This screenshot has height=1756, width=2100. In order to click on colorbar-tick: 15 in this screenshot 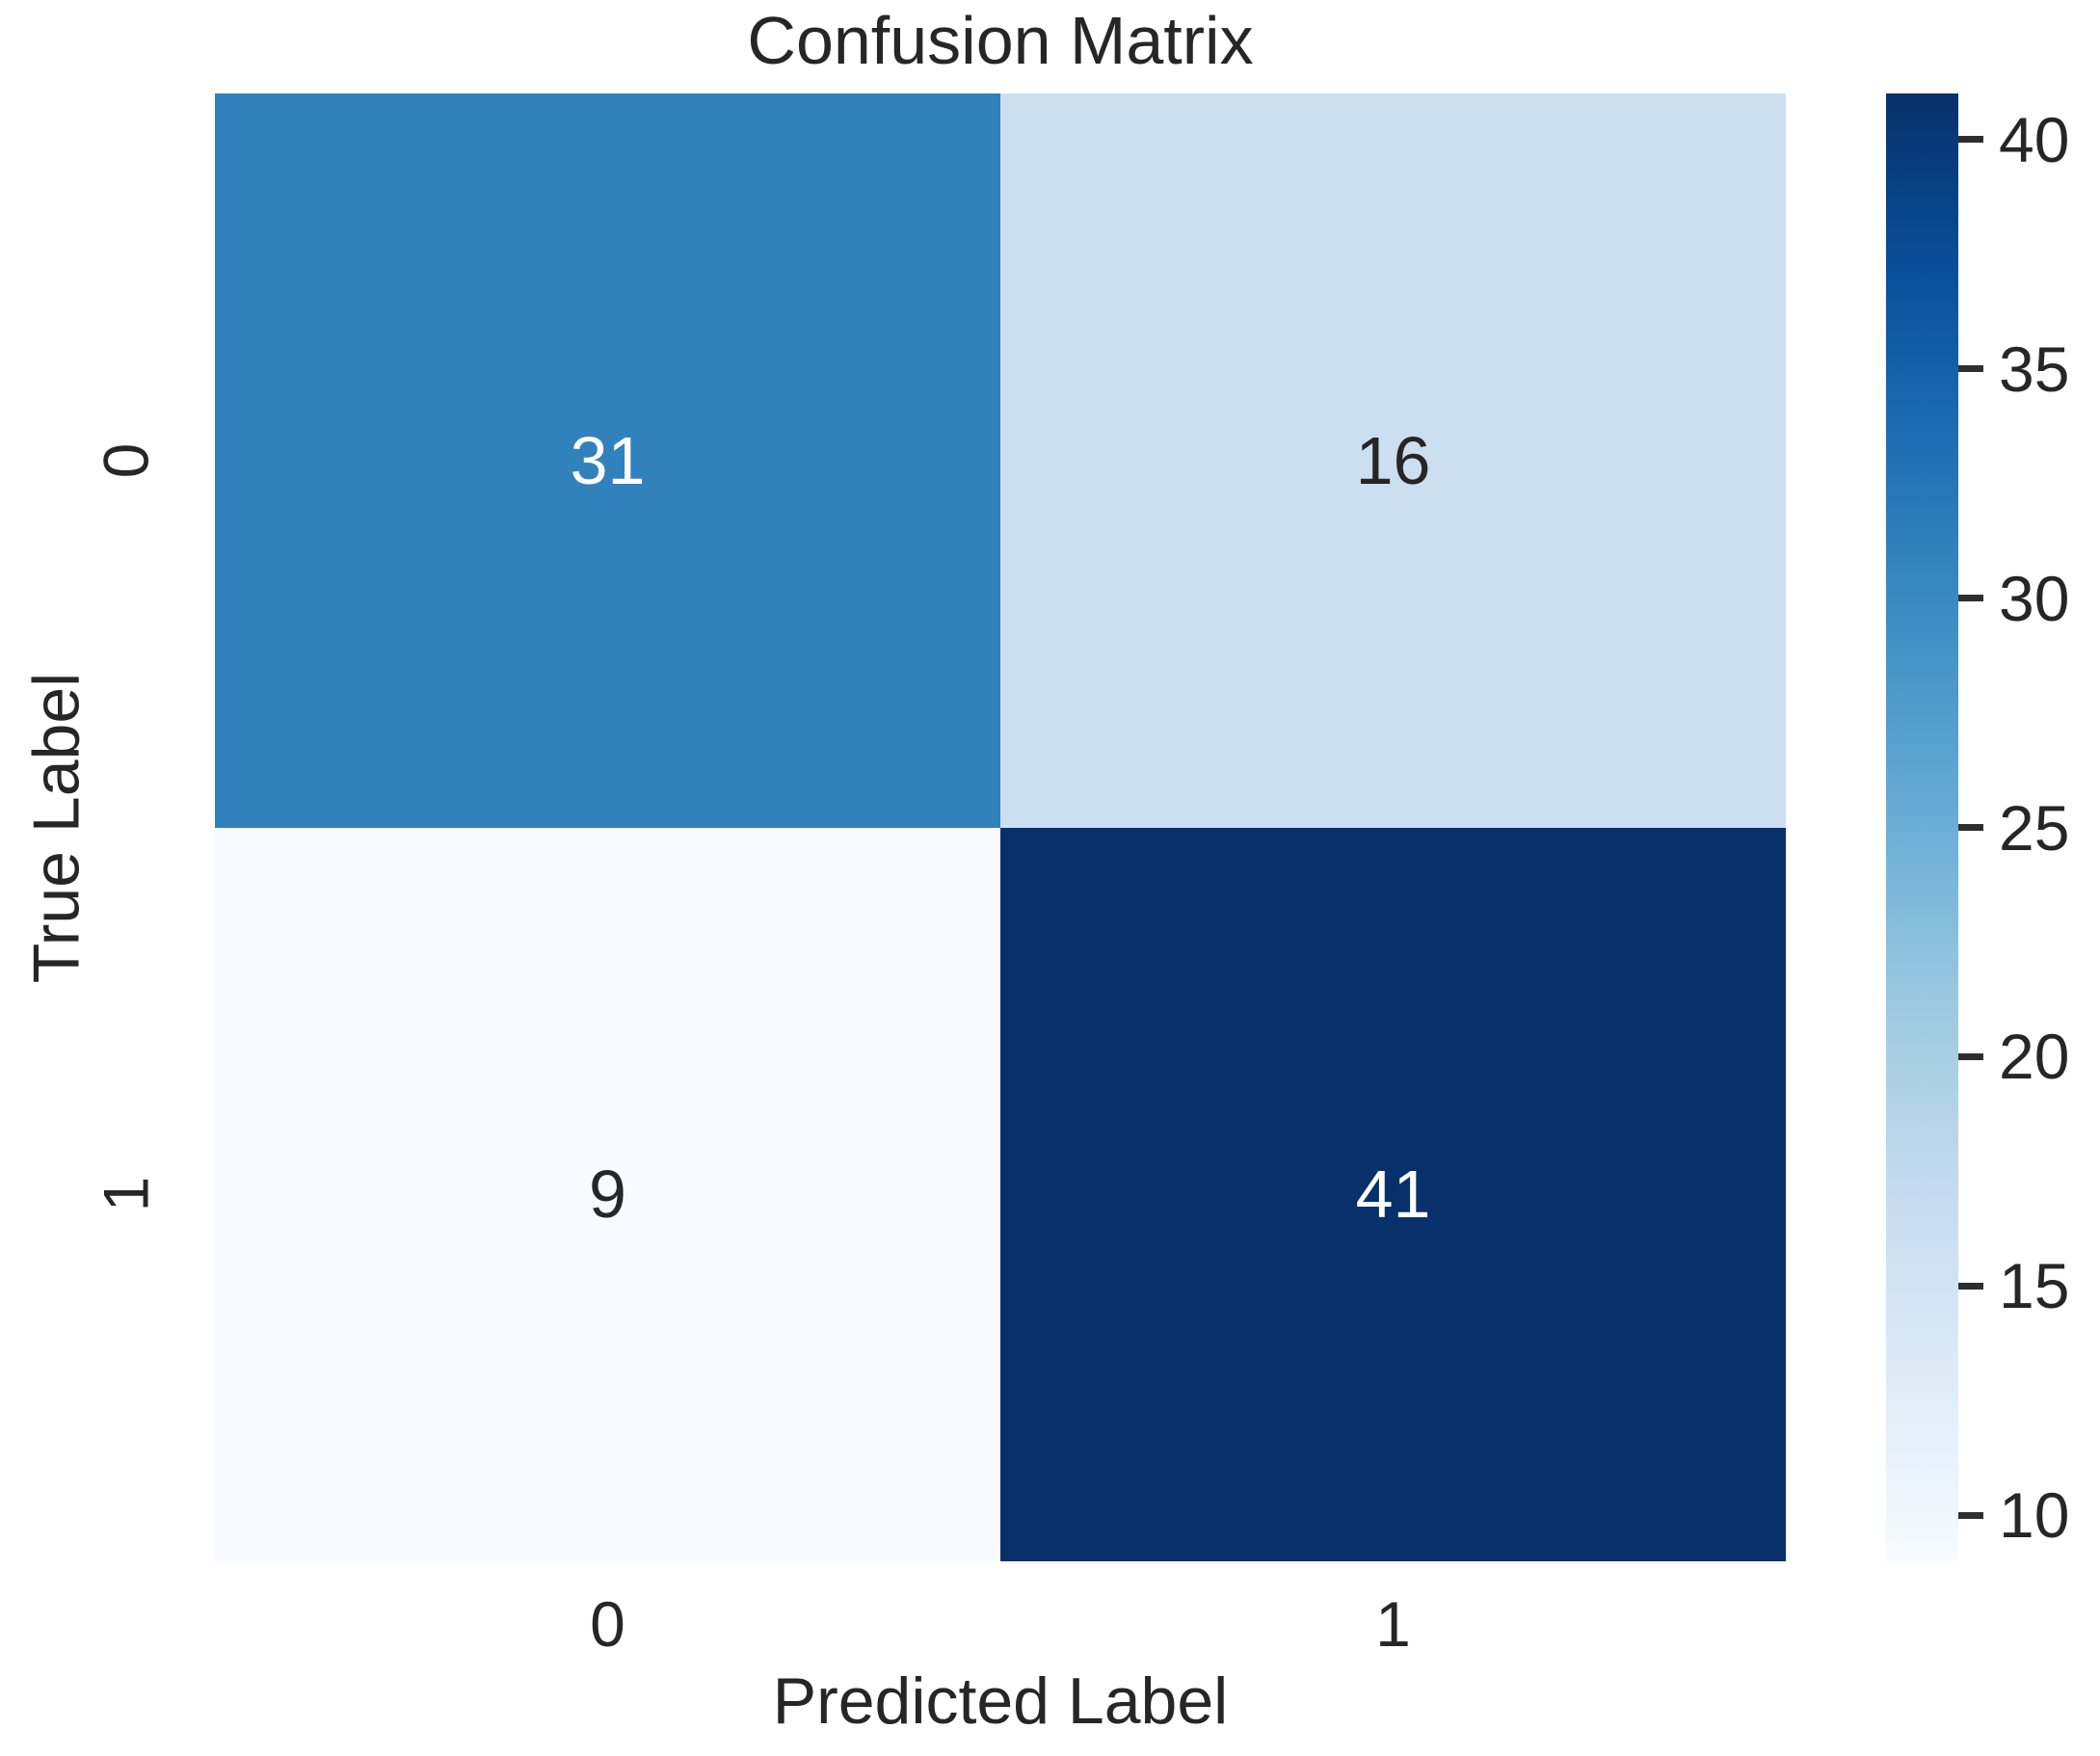, I will do `click(2014, 1285)`.